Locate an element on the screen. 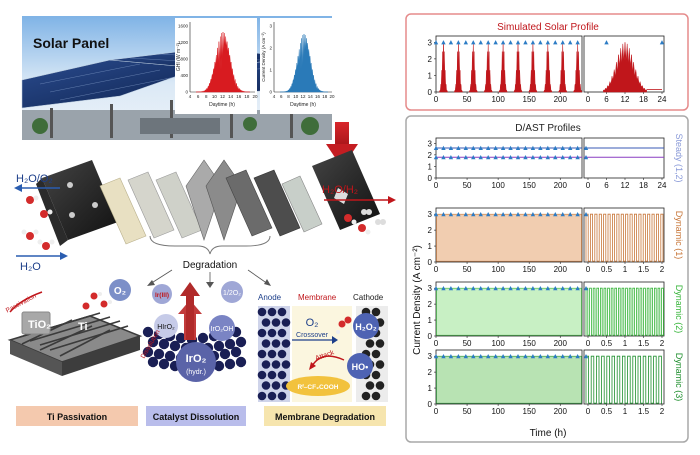 The height and width of the screenshot is (455, 700). h2o2-label: H₂O₂ is located at coordinates (366, 327).